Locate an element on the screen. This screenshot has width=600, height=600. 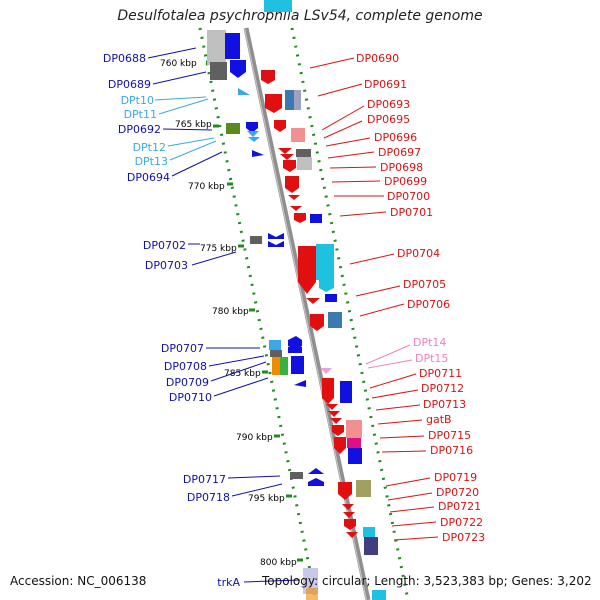
gene-label: DP0705 is located at coordinates (424, 284).